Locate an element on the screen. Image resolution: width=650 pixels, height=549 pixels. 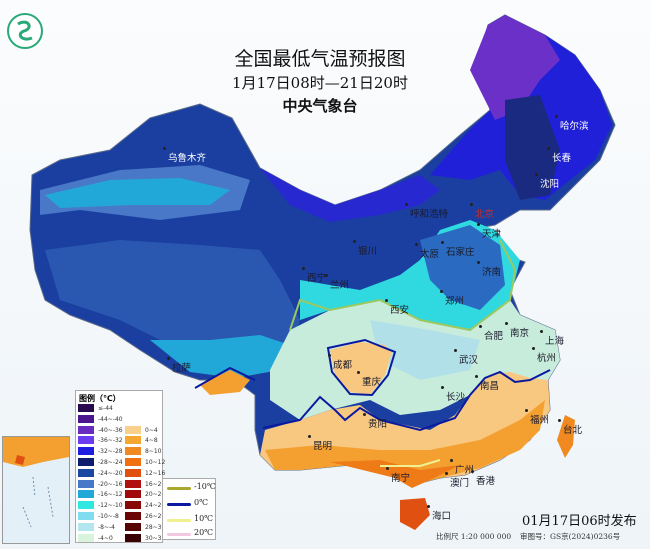
zone-tibet-warm is located at coordinates (225, 382).